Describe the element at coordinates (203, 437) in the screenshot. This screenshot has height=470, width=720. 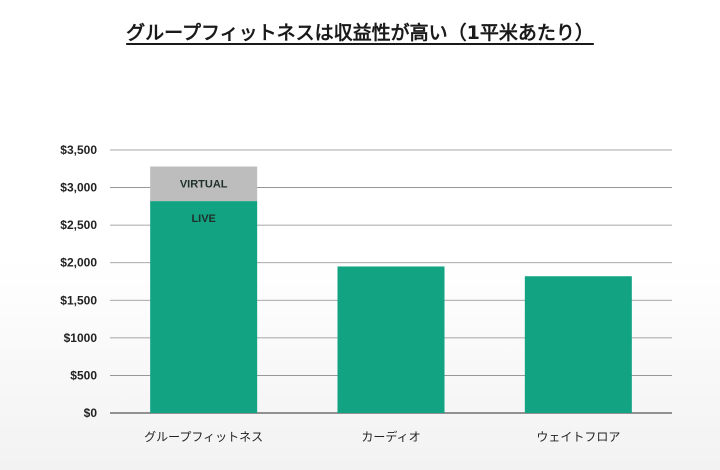
I see `x-tick-label: グループフィットネス` at that location.